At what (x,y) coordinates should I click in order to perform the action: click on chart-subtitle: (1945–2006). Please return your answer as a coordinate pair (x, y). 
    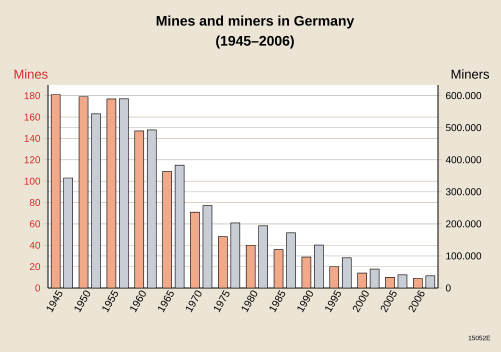
    Looking at the image, I should click on (255, 41).